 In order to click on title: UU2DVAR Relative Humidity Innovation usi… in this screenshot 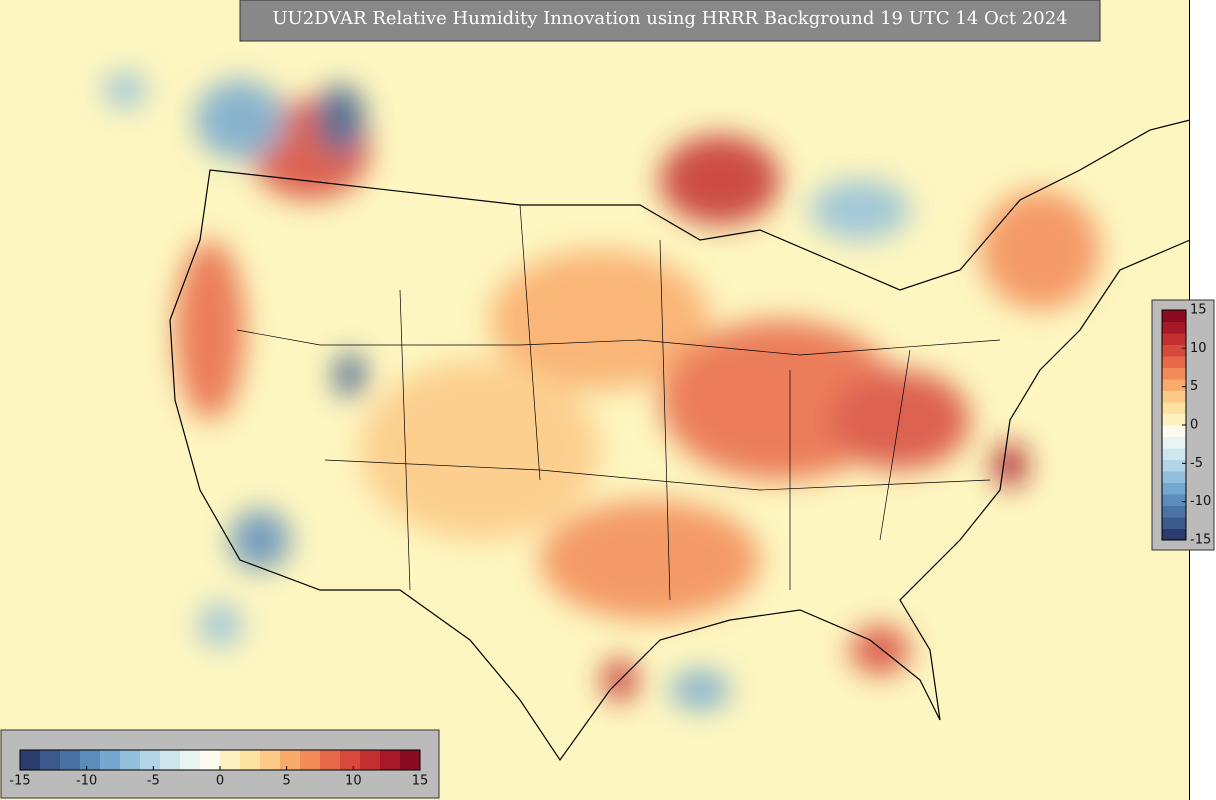, I will do `click(669, 18)`.